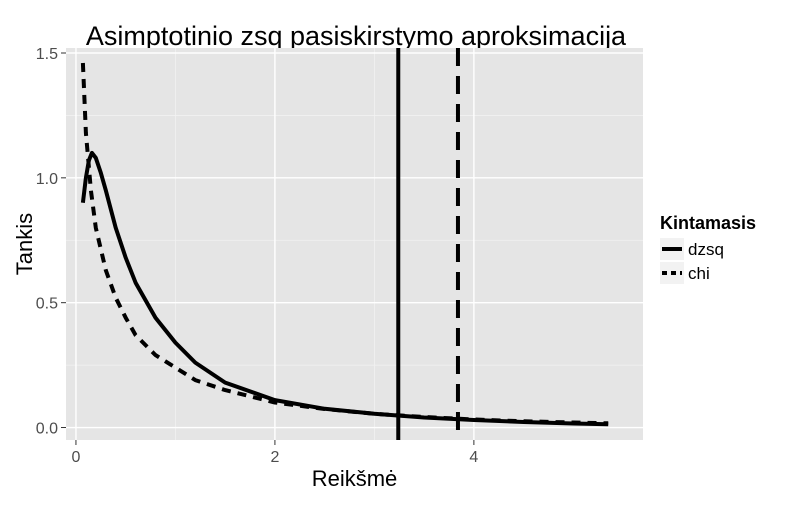  Describe the element at coordinates (428, 244) in the screenshot. I see `vertical-reference-lines` at that location.